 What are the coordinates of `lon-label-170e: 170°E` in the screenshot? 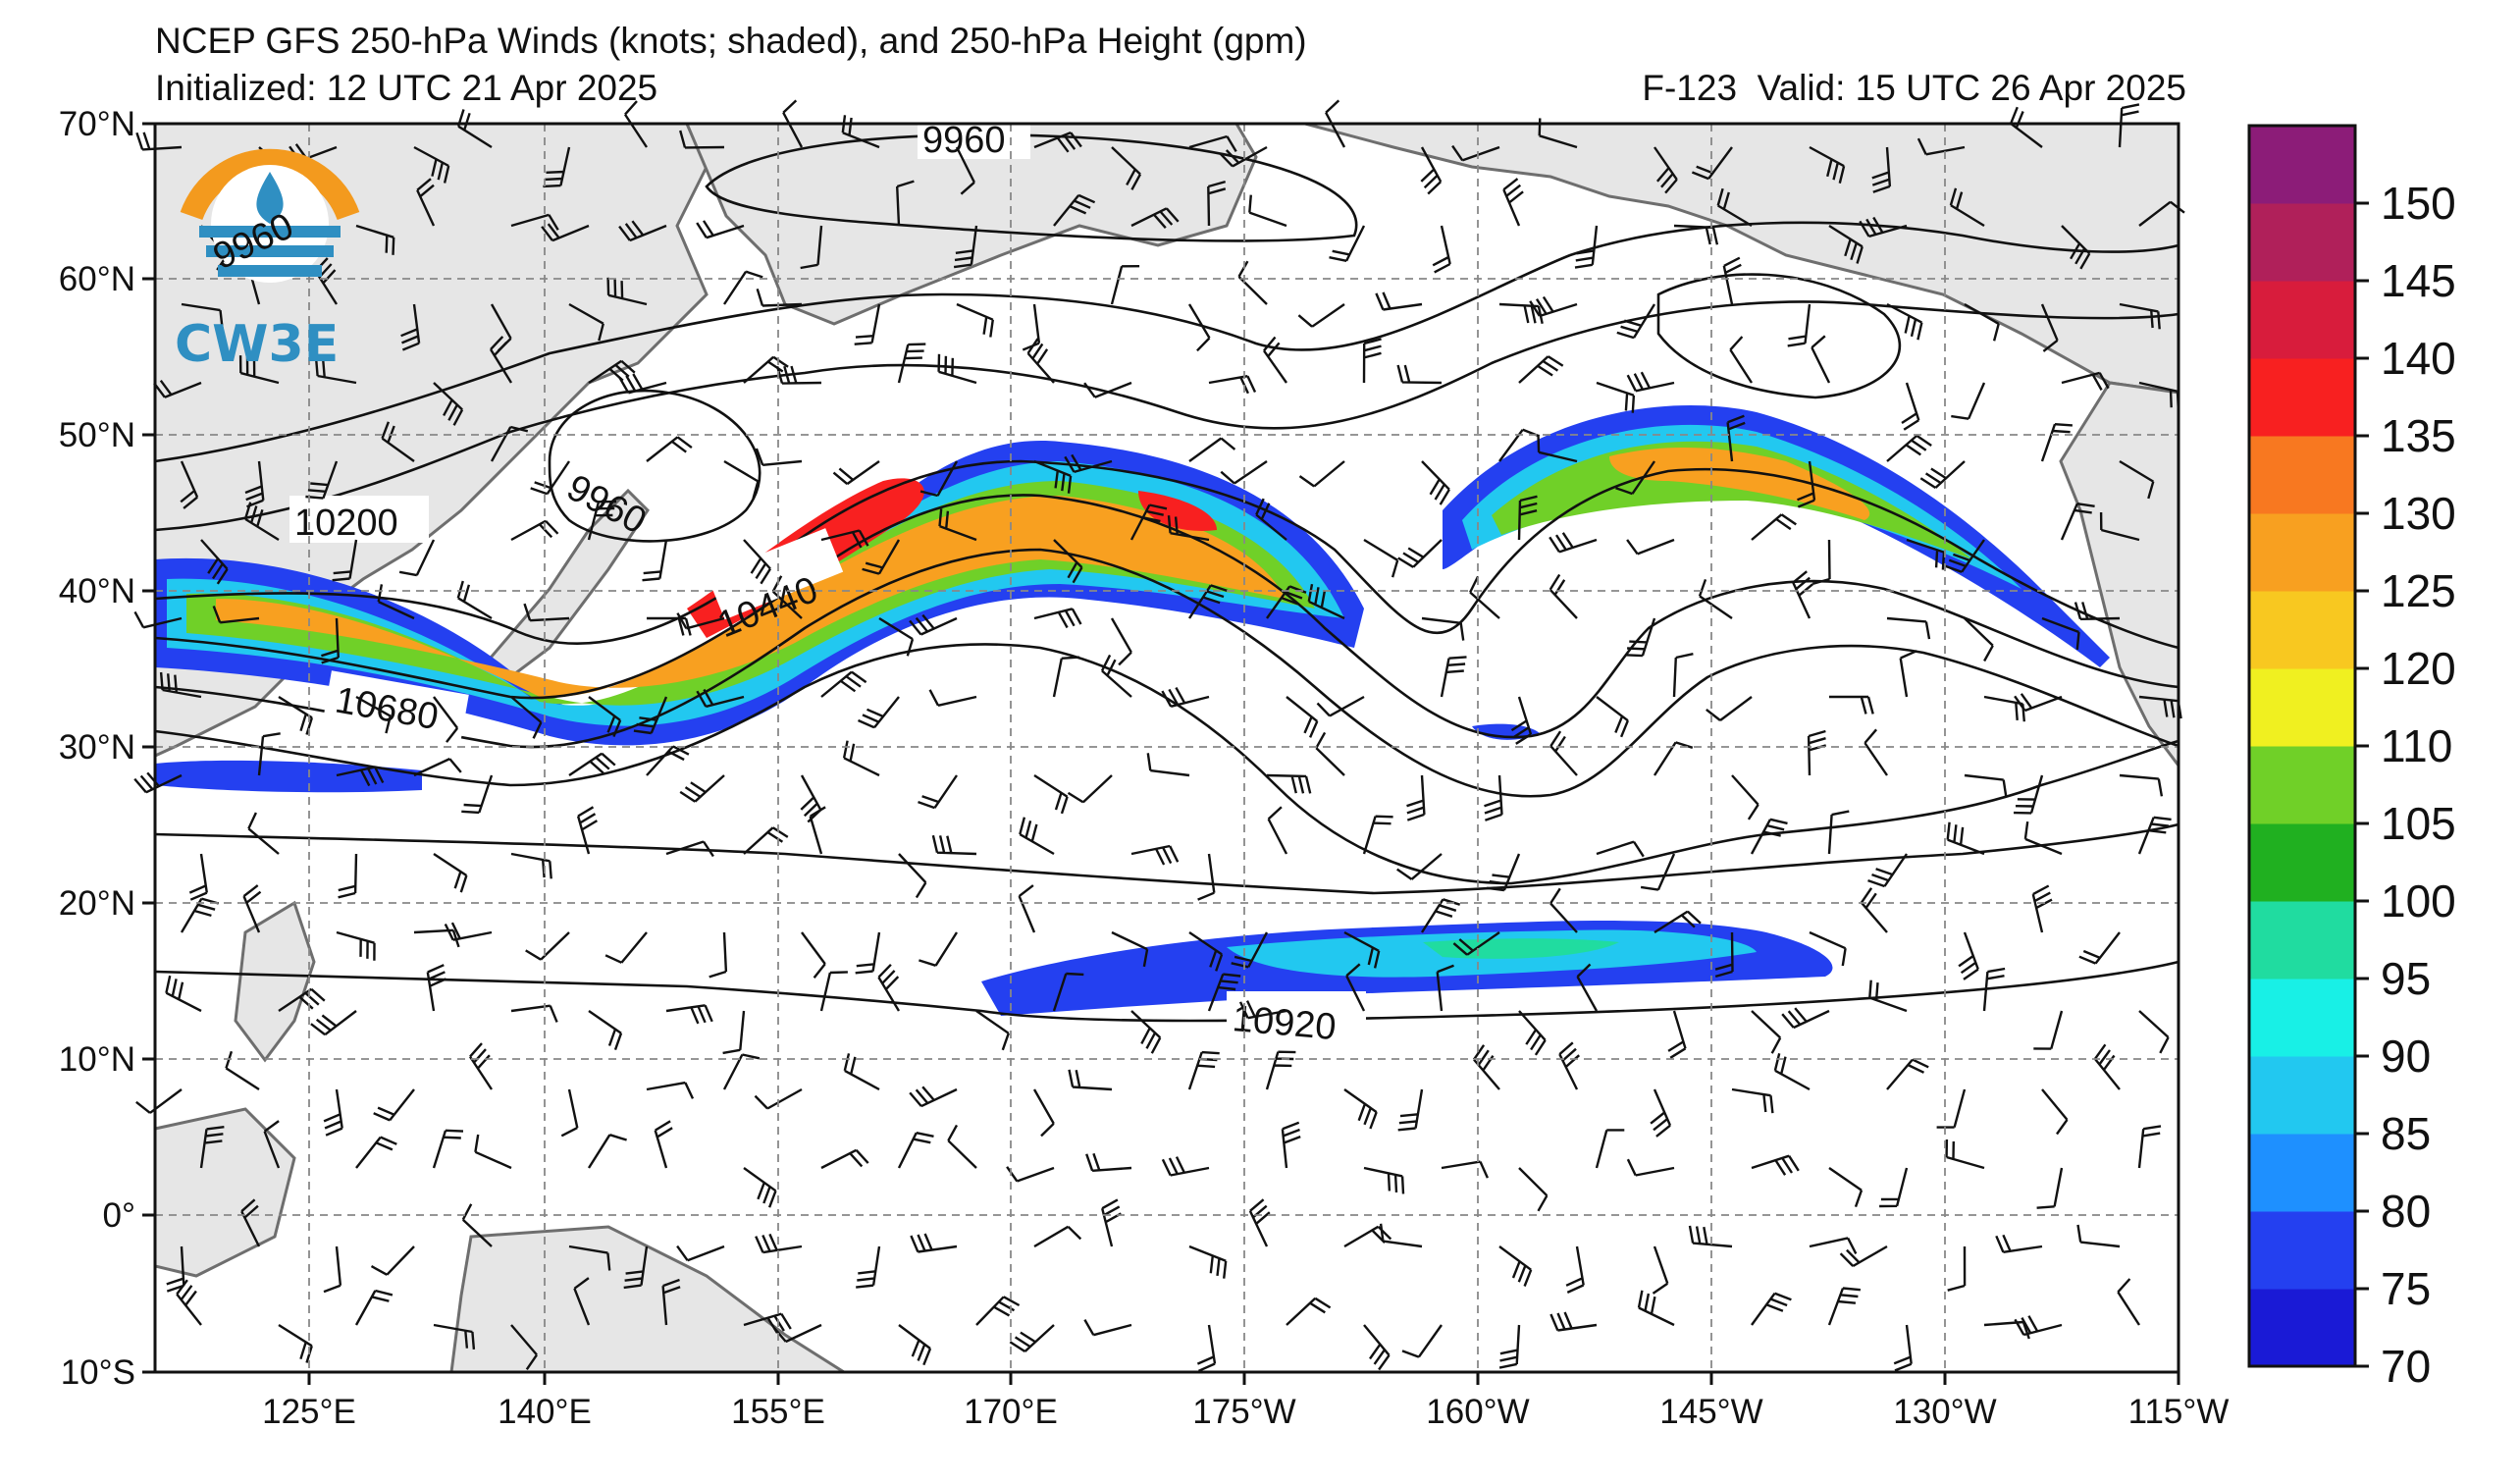 It's located at (1011, 1412).